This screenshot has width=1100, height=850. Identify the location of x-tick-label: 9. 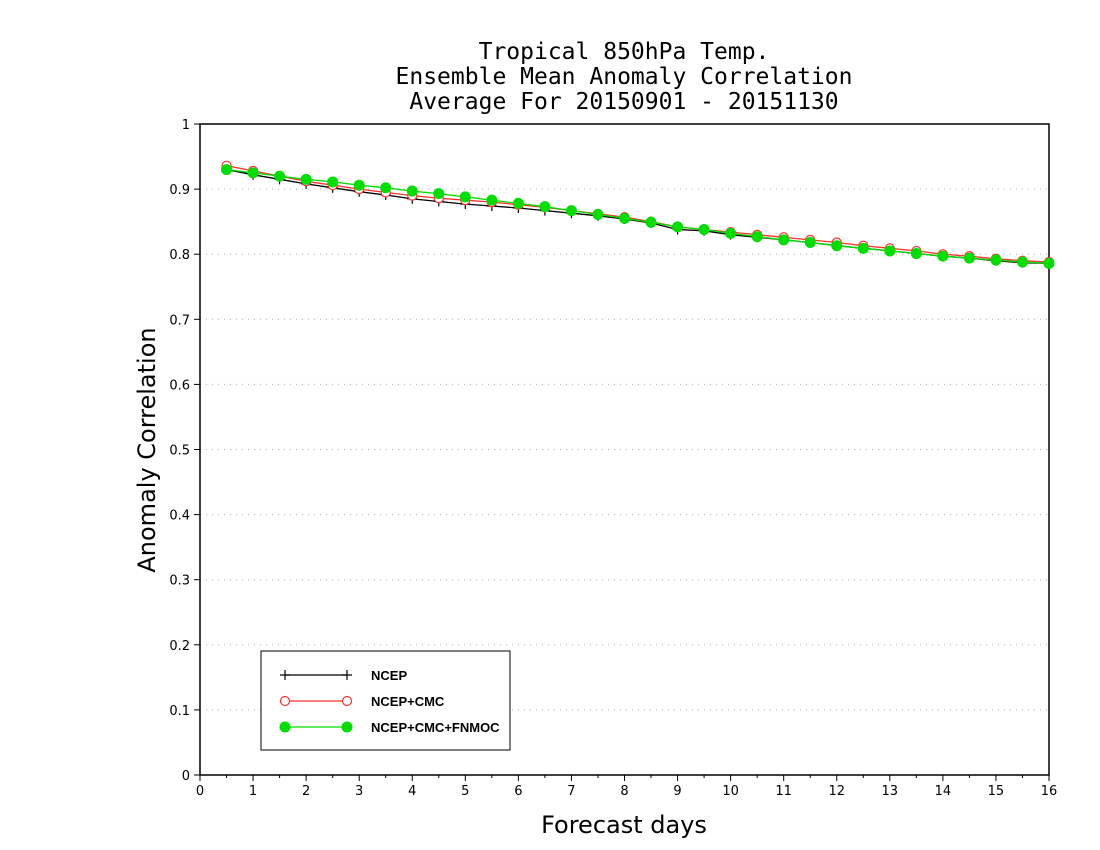
(677, 791).